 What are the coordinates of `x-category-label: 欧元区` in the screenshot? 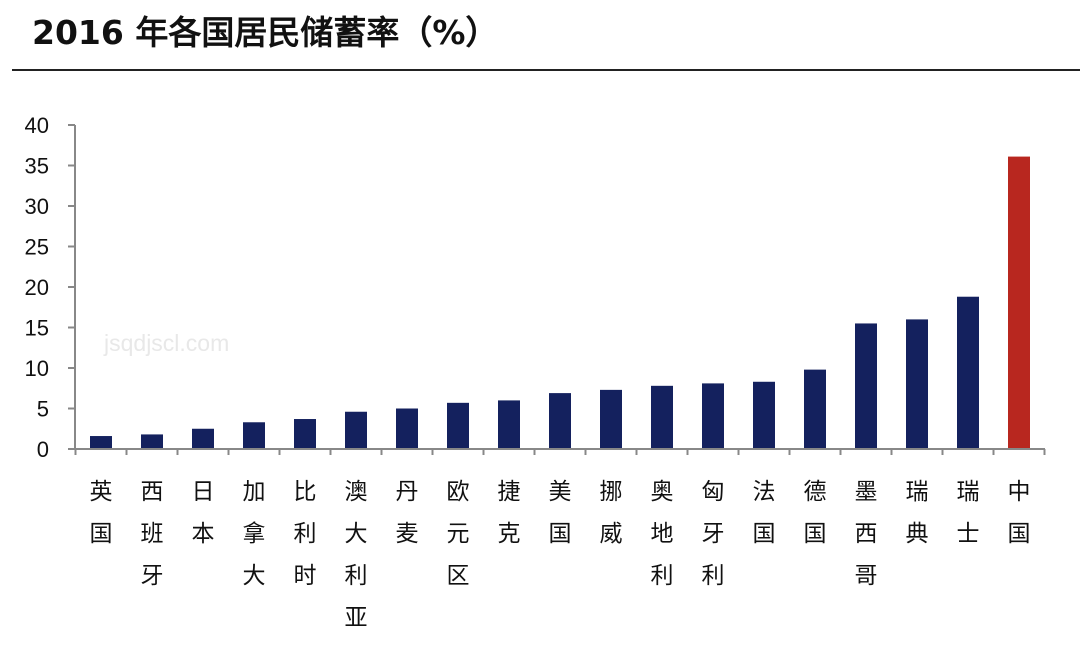 It's located at (458, 534).